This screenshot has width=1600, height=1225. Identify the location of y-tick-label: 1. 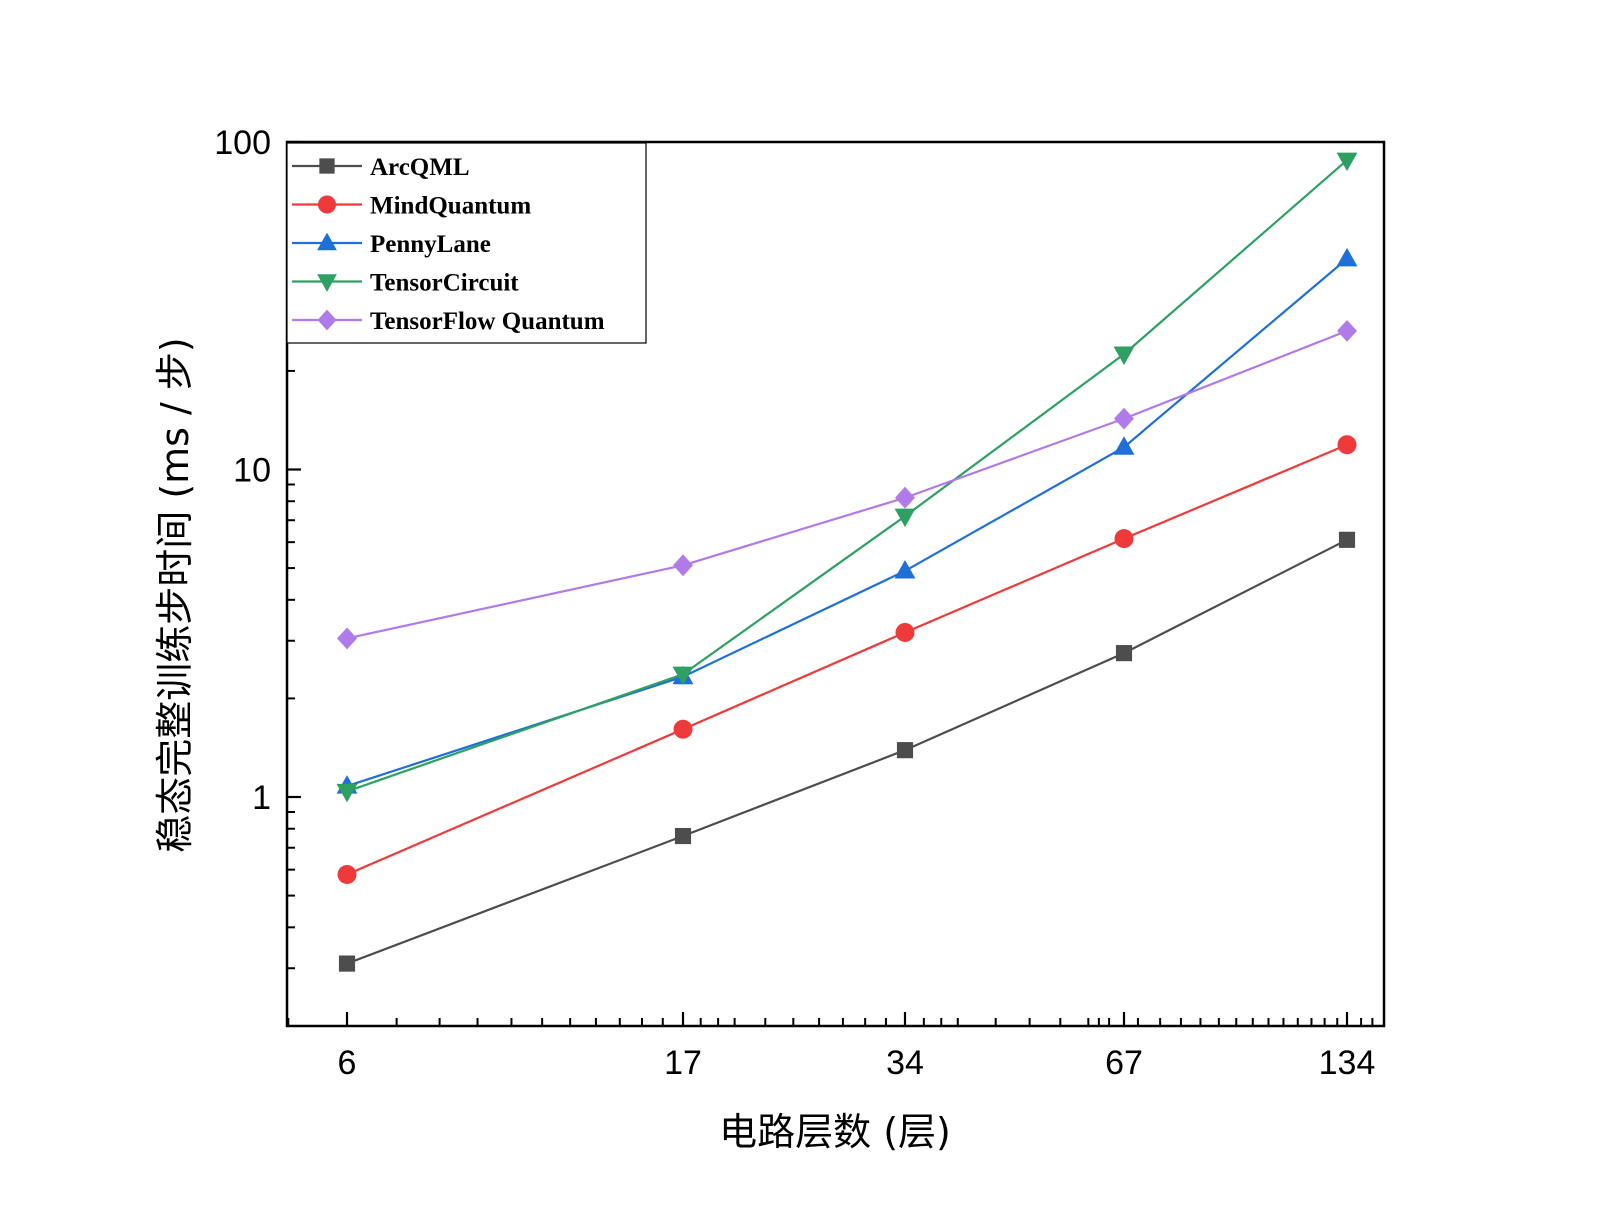
(261, 798).